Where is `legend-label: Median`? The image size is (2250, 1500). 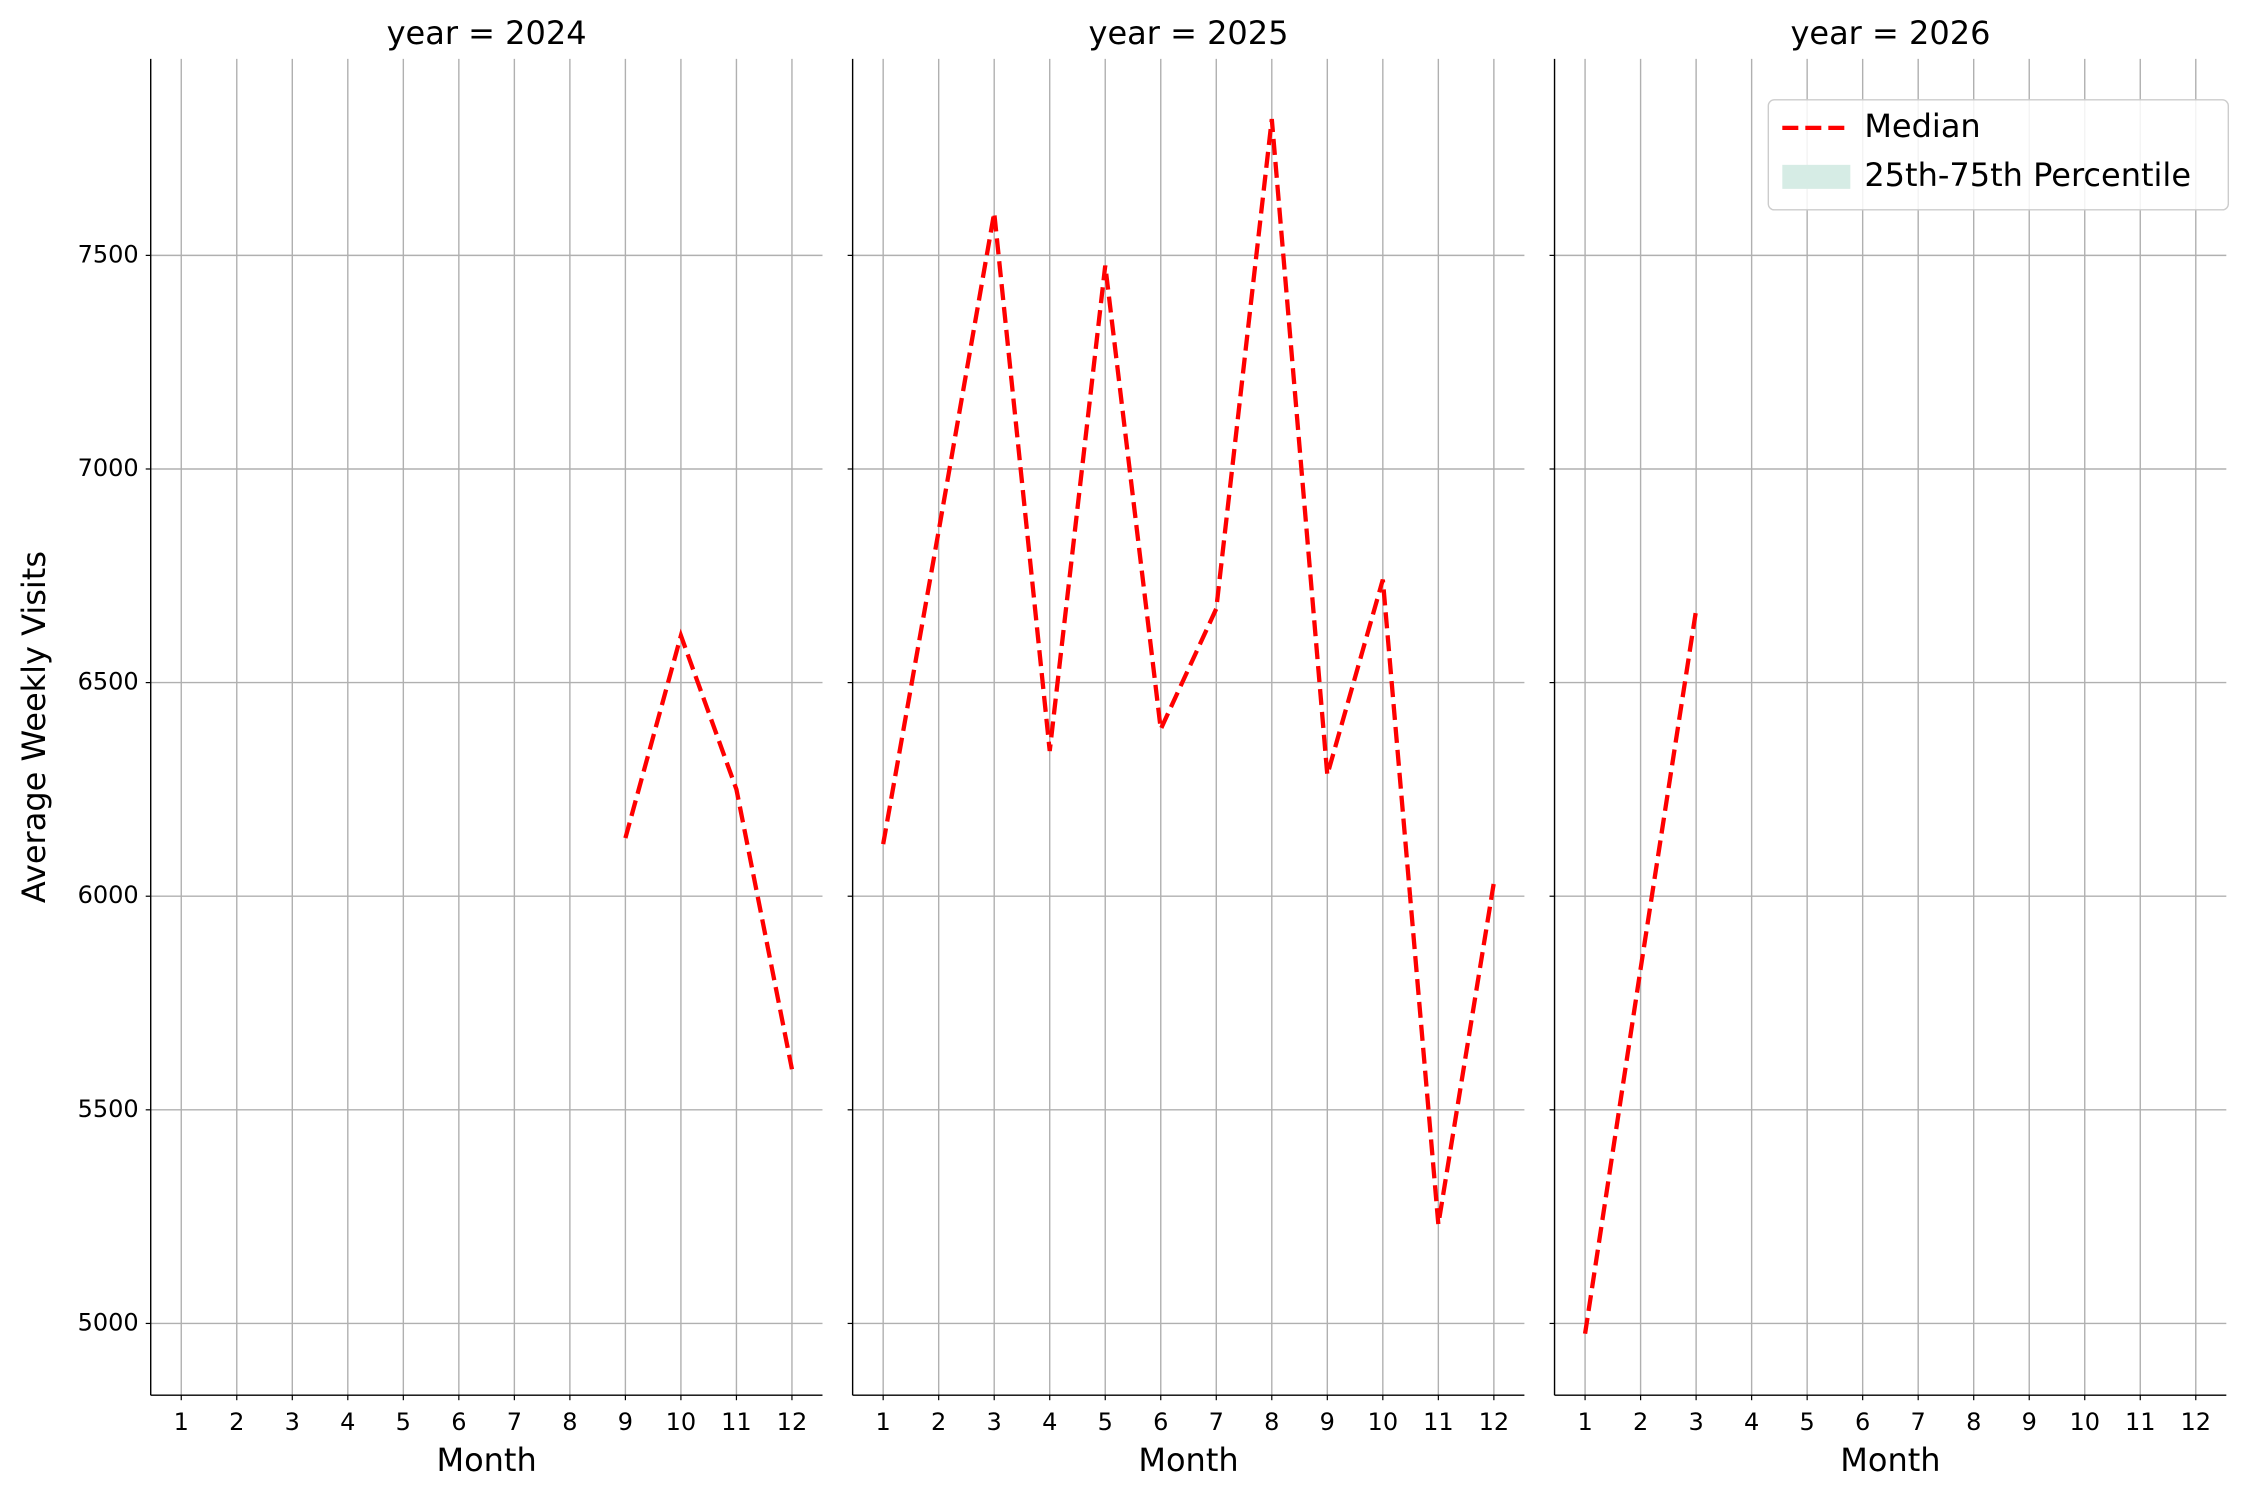 legend-label: Median is located at coordinates (1922, 126).